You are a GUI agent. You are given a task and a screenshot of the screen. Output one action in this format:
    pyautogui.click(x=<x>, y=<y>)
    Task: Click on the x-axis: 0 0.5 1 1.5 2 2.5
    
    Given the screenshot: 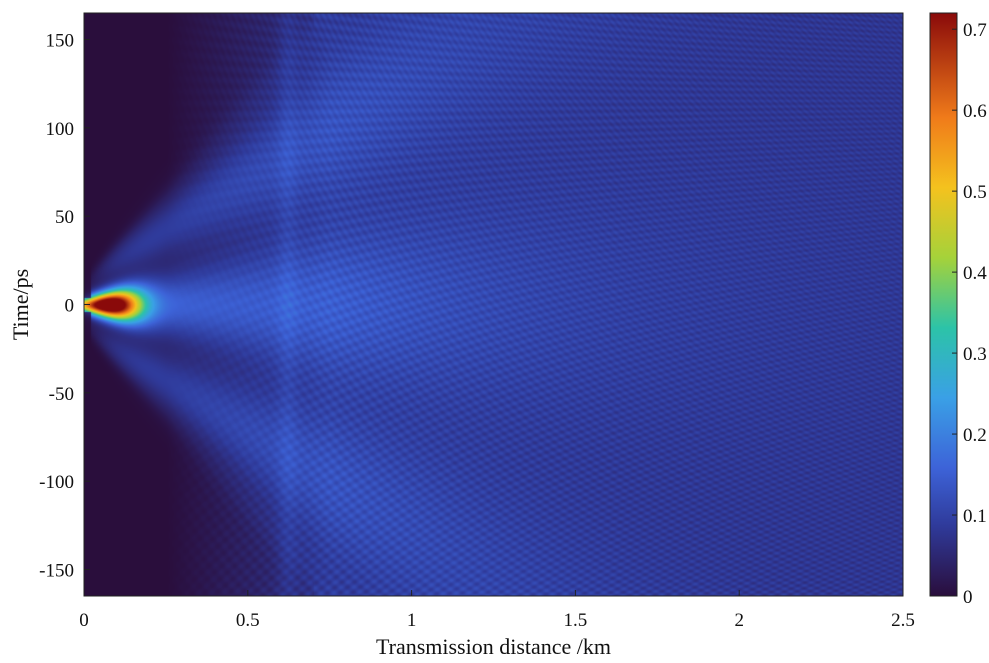 What is the action you would take?
    pyautogui.click(x=497, y=610)
    